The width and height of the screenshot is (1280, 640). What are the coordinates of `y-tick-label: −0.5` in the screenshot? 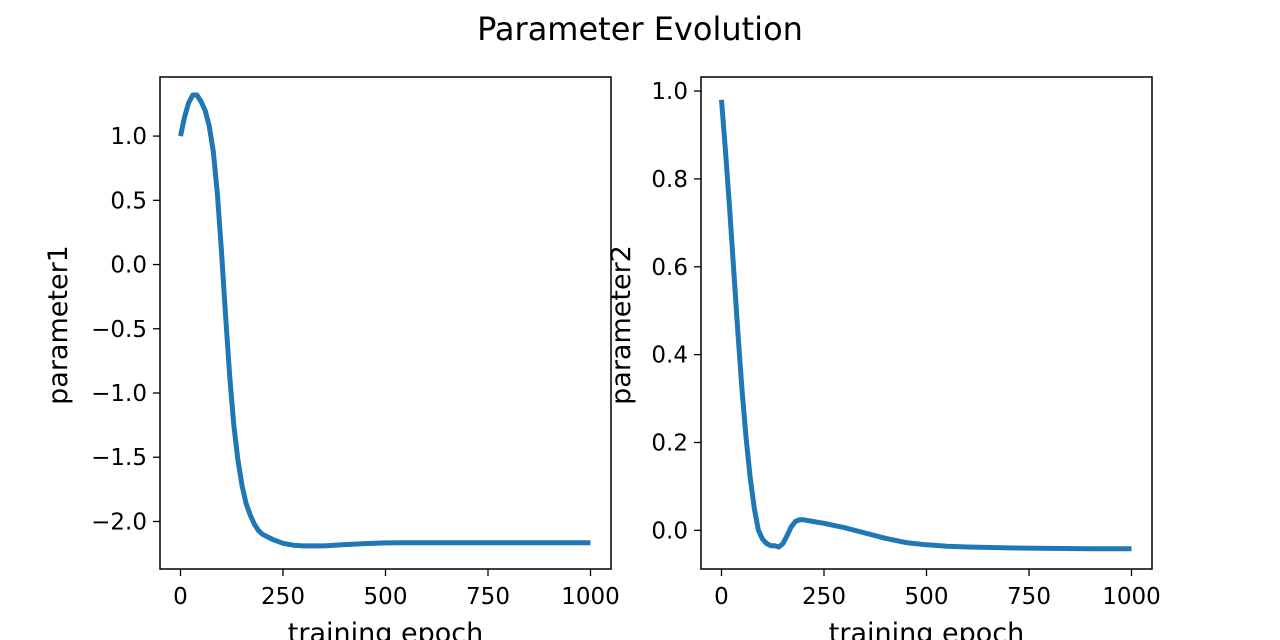 It's located at (119, 330).